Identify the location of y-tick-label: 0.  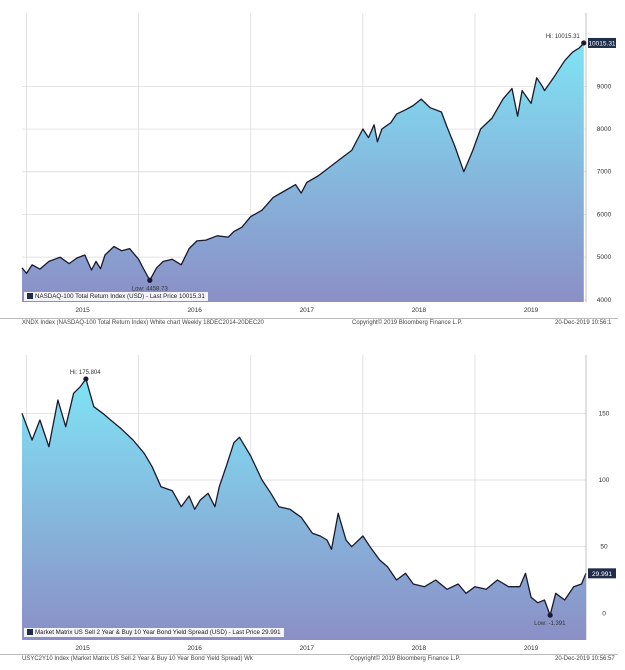
(604, 613).